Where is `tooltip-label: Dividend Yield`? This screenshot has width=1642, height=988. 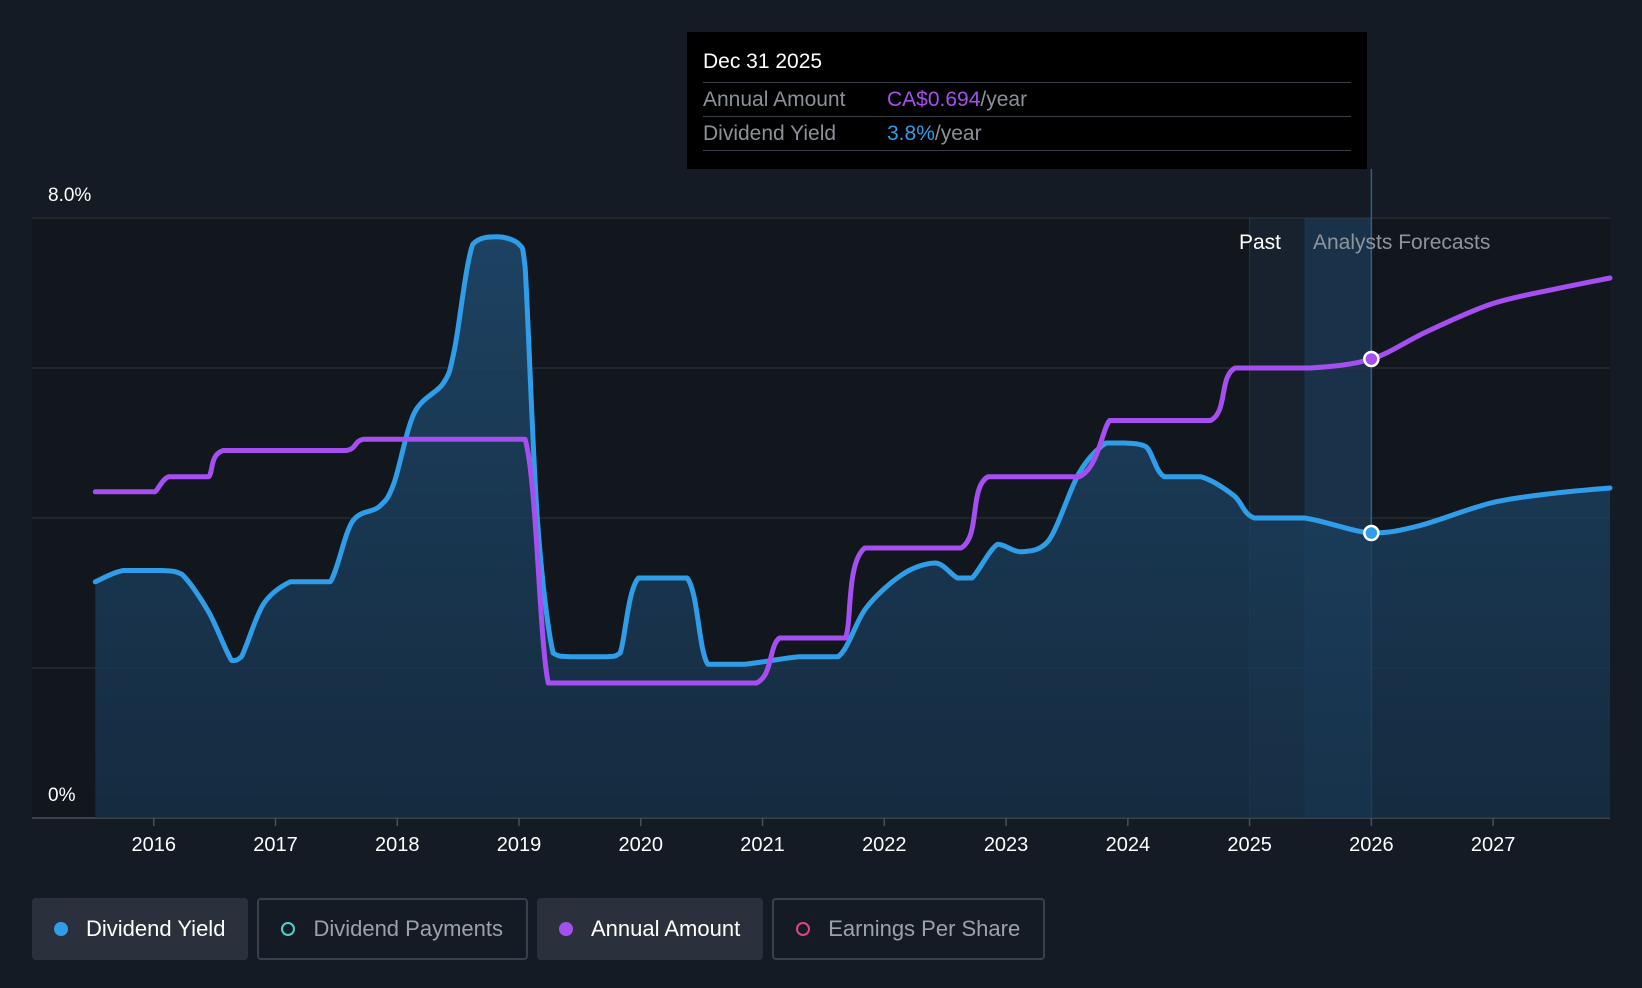
tooltip-label: Dividend Yield is located at coordinates (770, 133).